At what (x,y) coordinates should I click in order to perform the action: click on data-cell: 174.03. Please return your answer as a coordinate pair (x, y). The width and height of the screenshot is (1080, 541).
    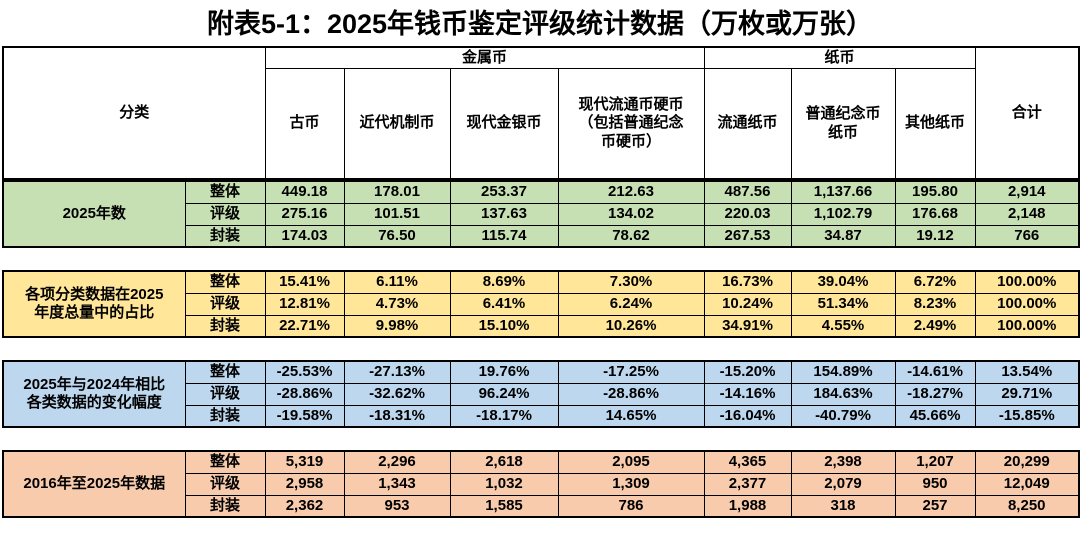
    Looking at the image, I should click on (304, 236).